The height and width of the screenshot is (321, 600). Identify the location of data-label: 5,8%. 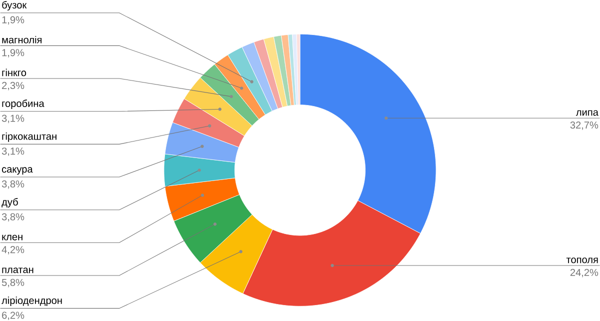
(13, 283).